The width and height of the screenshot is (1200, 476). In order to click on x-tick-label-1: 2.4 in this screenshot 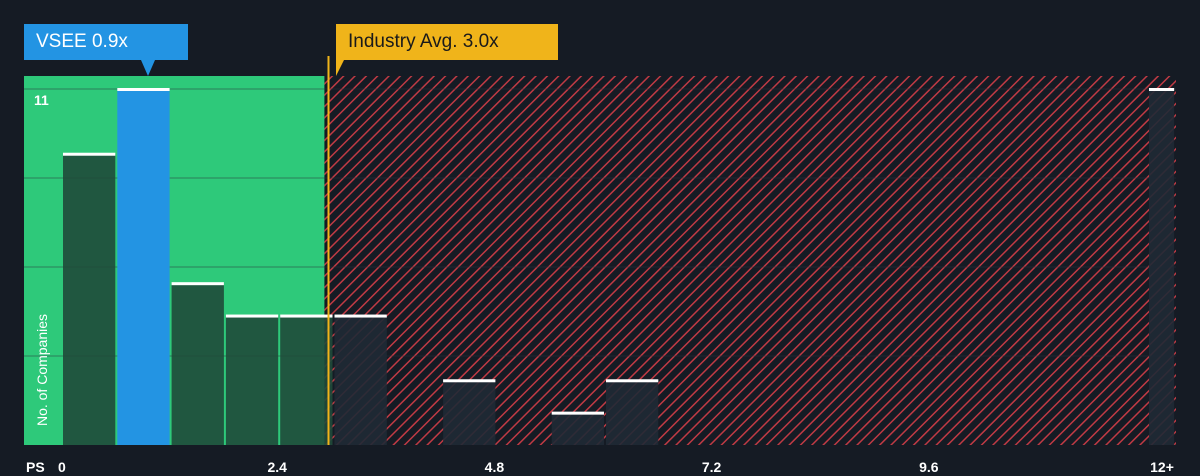, I will do `click(277, 467)`.